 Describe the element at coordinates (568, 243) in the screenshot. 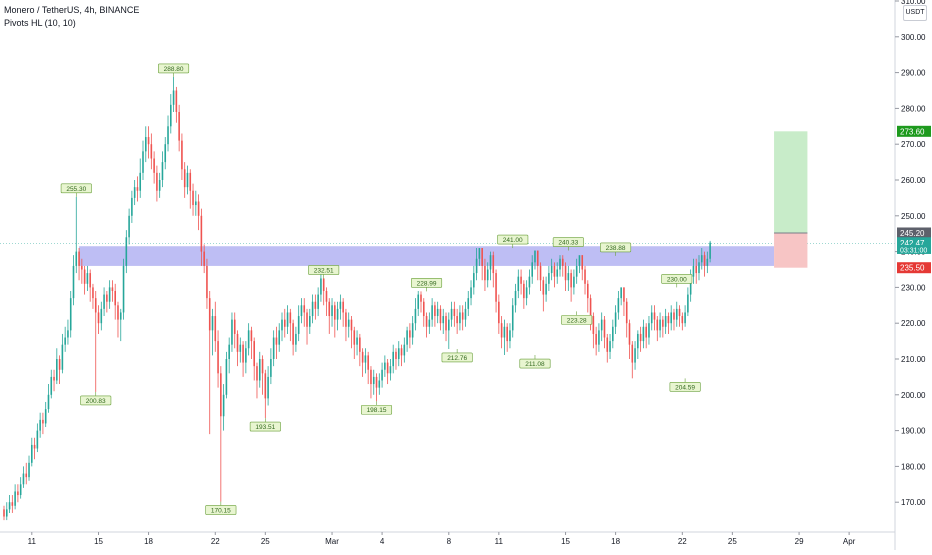

I see `pivot-label: 240.33` at that location.